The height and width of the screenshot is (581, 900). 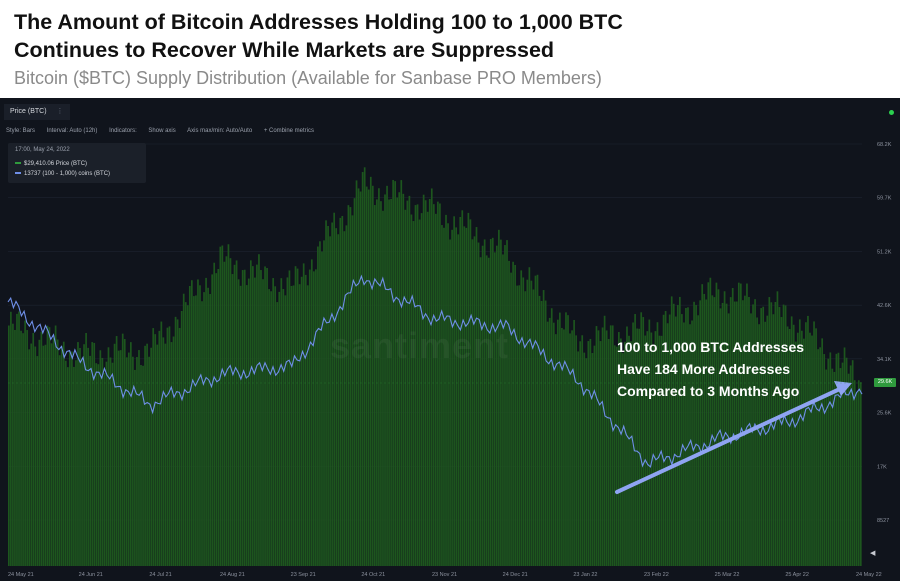 I want to click on x-tick-label: 23 Feb 22, so click(x=656, y=575).